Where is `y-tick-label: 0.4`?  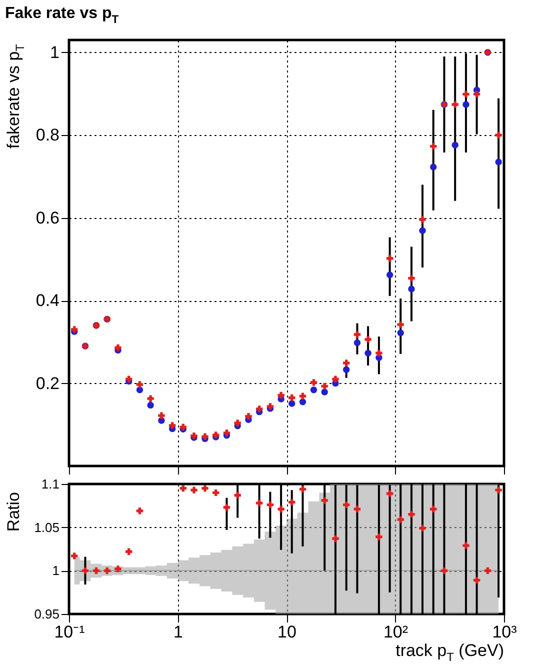
y-tick-label: 0.4 is located at coordinates (48, 300).